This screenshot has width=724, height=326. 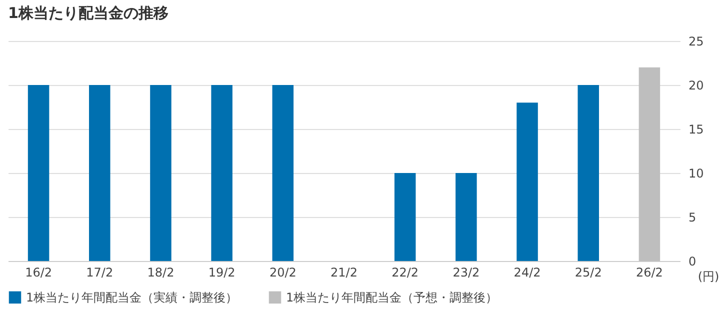 What do you see at coordinates (696, 129) in the screenshot?
I see `y-tick-label: 15` at bounding box center [696, 129].